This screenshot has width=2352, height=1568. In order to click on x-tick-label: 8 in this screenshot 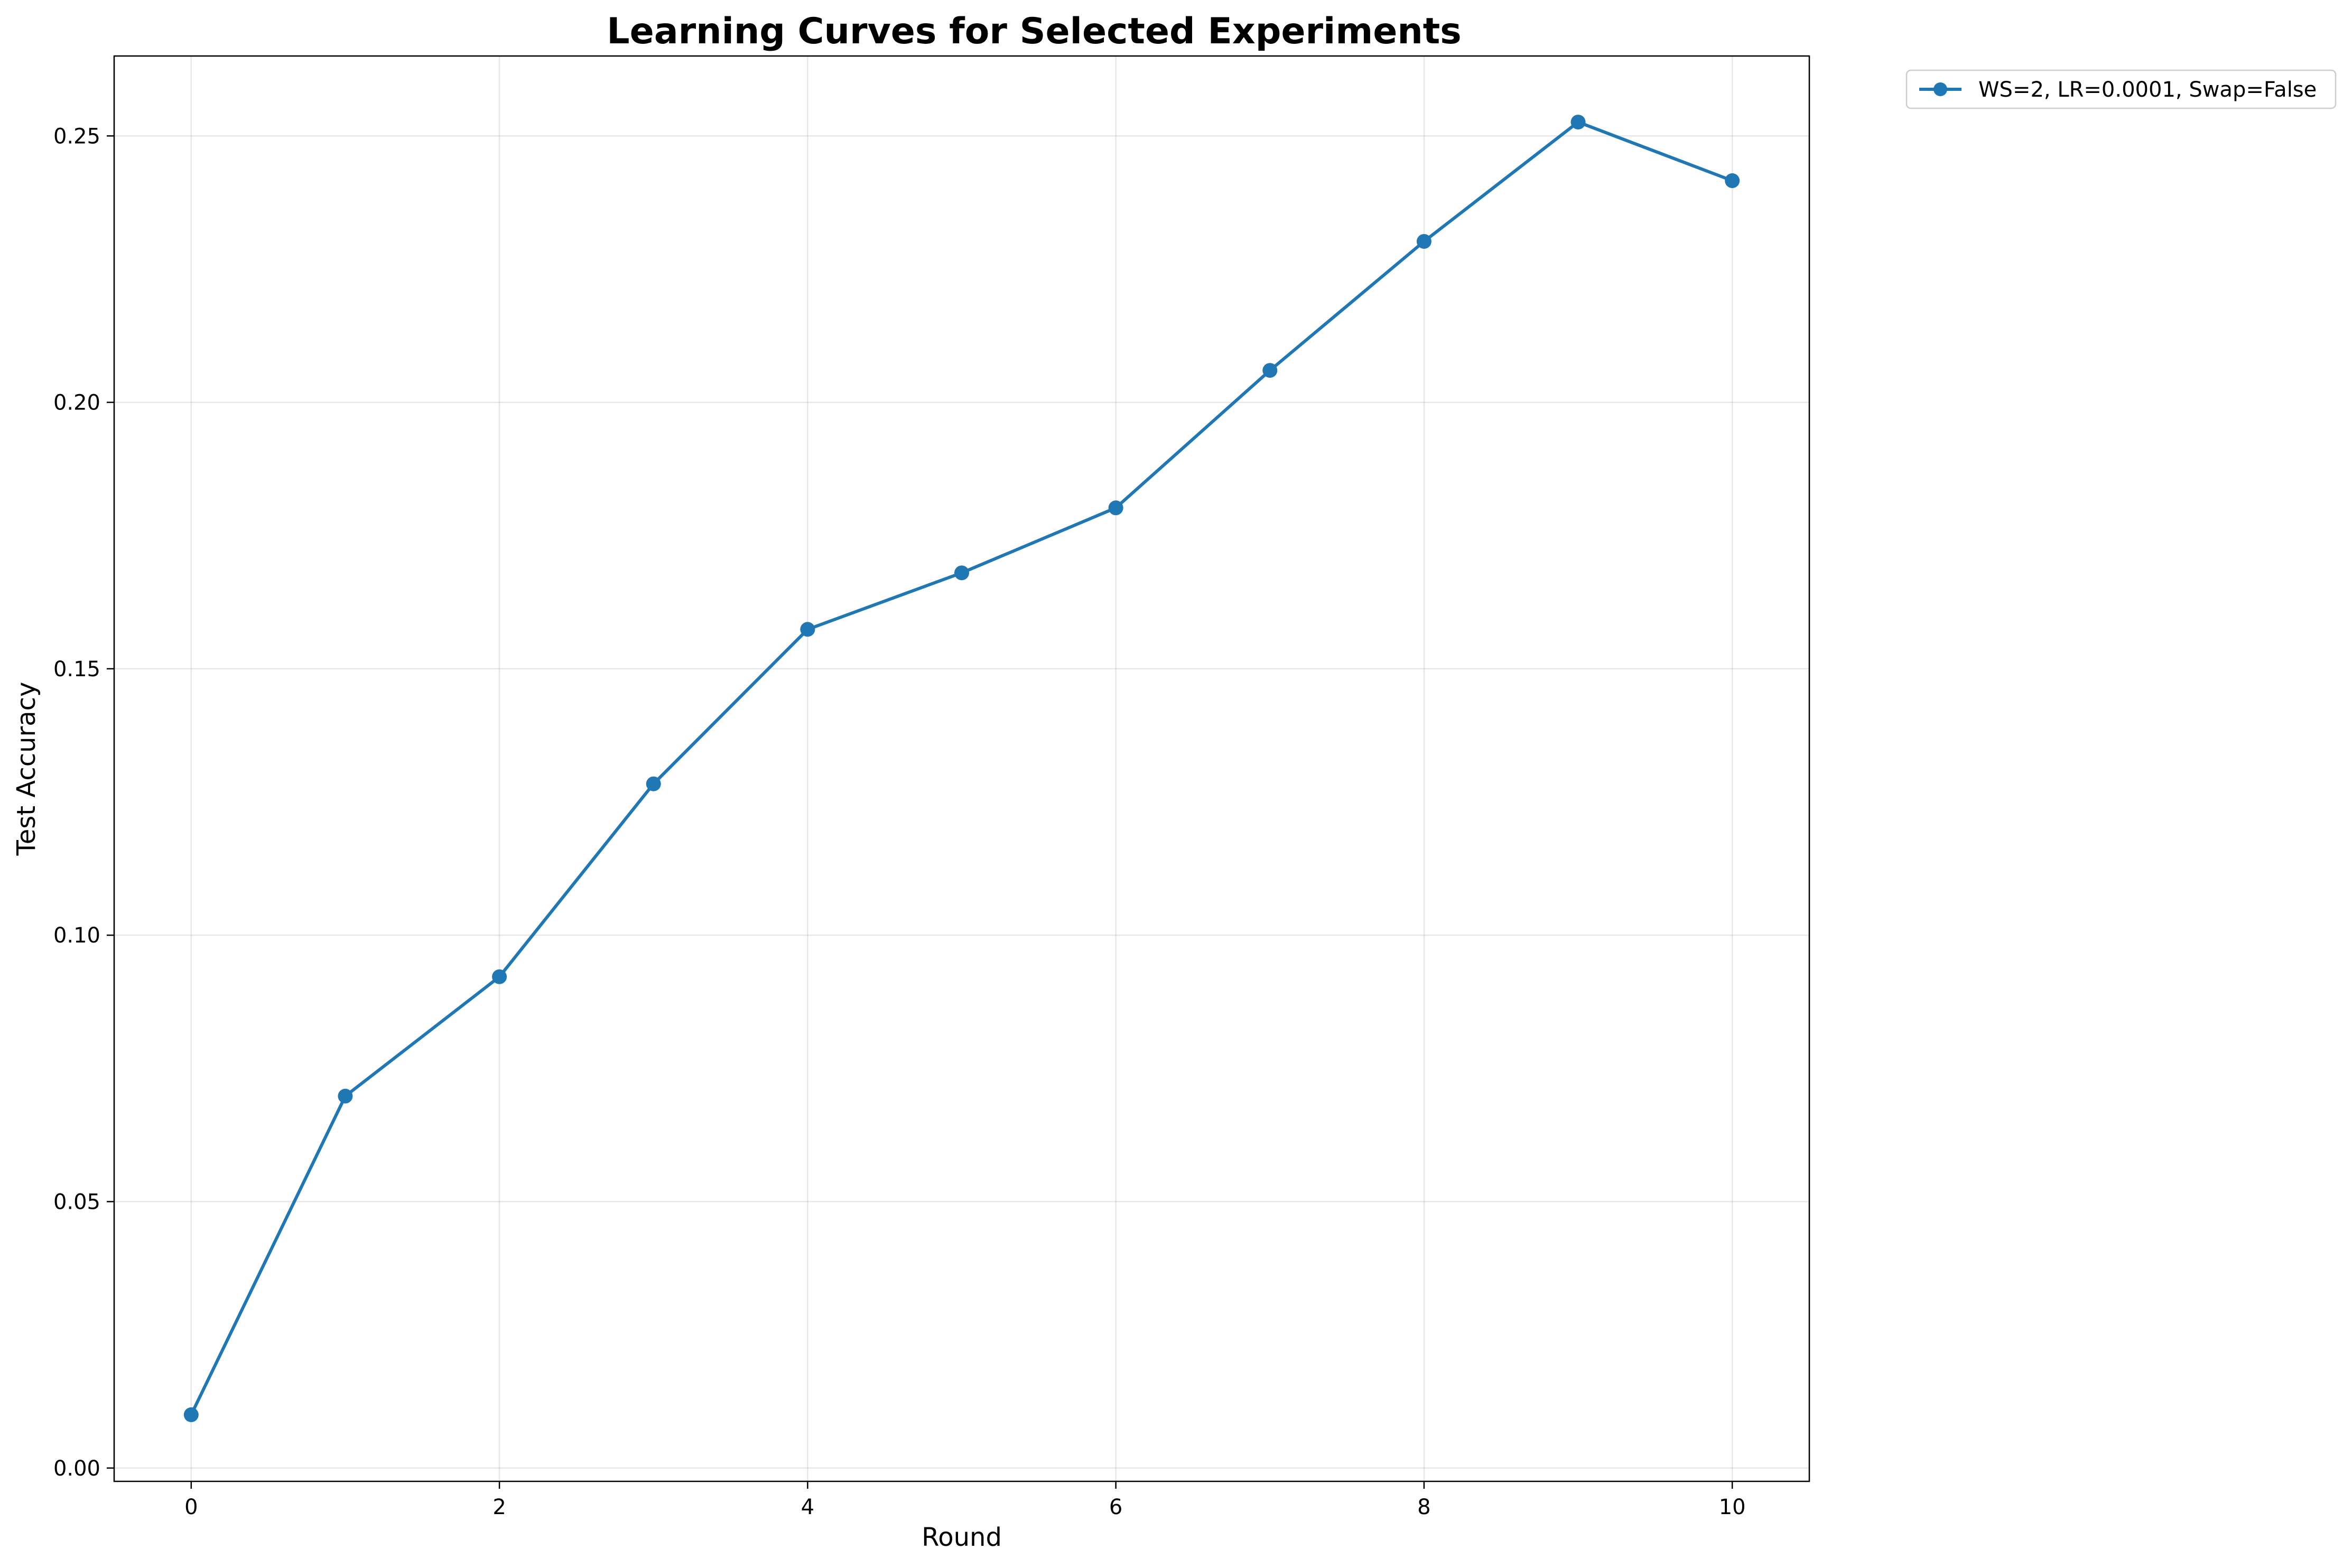, I will do `click(1423, 1507)`.